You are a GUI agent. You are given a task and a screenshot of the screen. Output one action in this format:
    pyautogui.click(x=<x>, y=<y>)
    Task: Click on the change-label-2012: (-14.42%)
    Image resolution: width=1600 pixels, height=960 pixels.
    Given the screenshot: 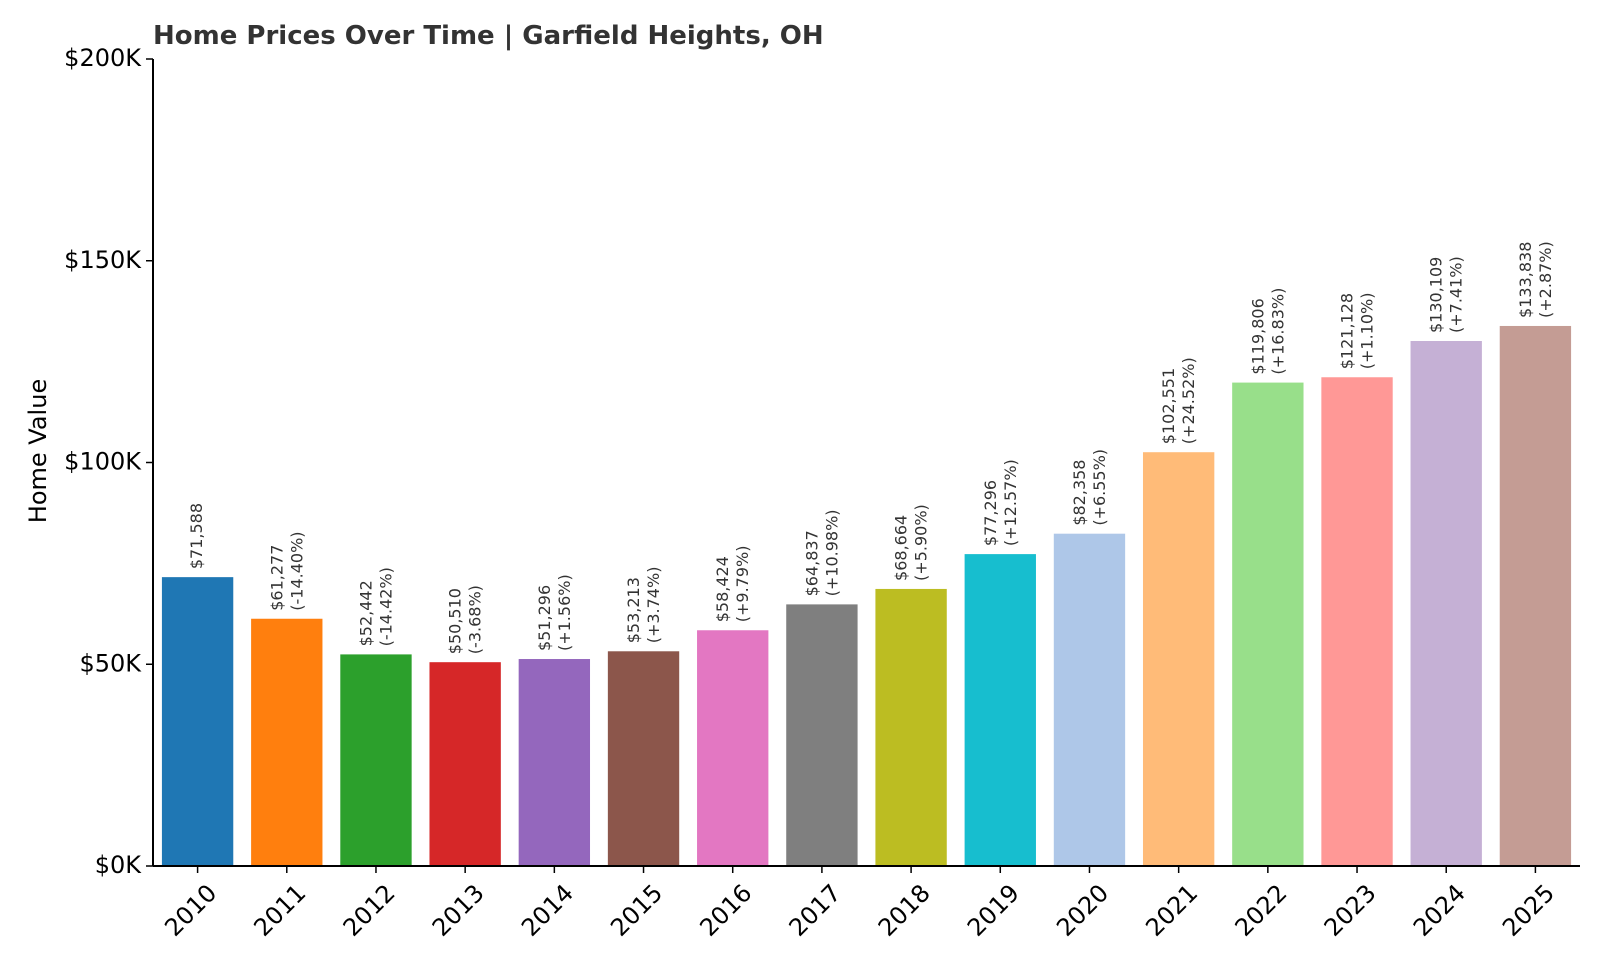 What is the action you would take?
    pyautogui.click(x=385, y=606)
    